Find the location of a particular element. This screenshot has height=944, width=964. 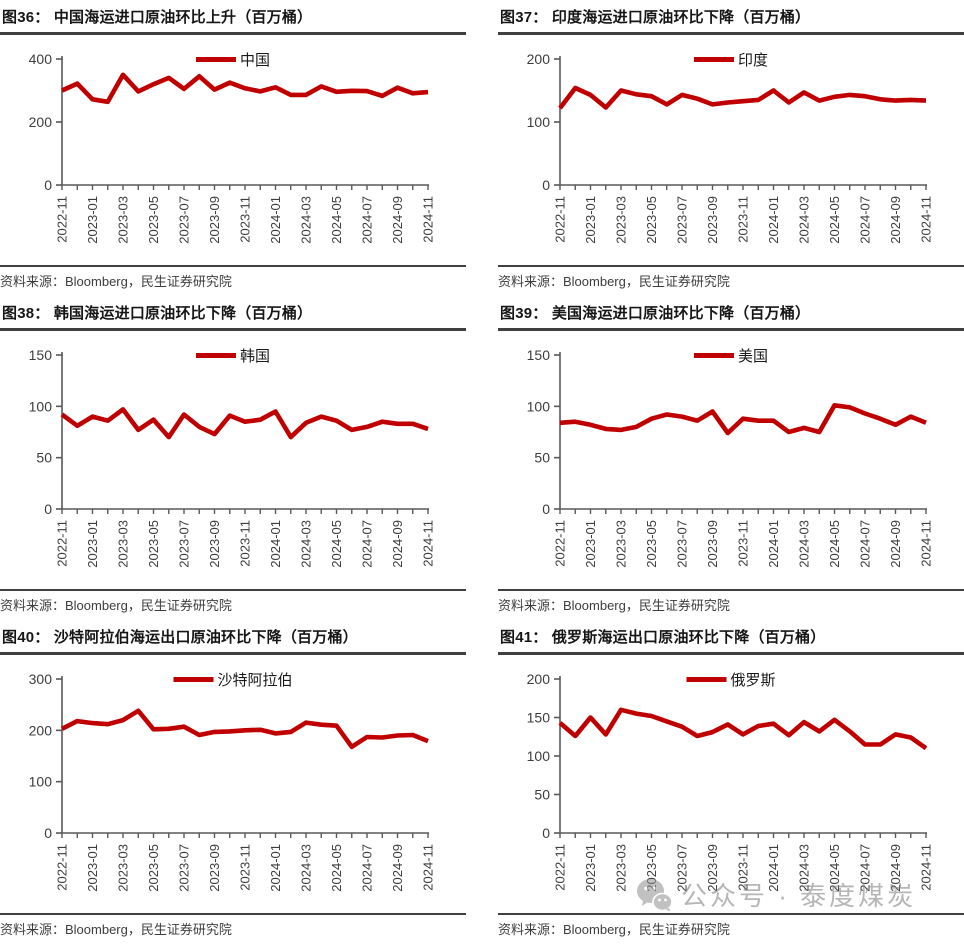

svg-text: 300 is located at coordinates (41, 679).